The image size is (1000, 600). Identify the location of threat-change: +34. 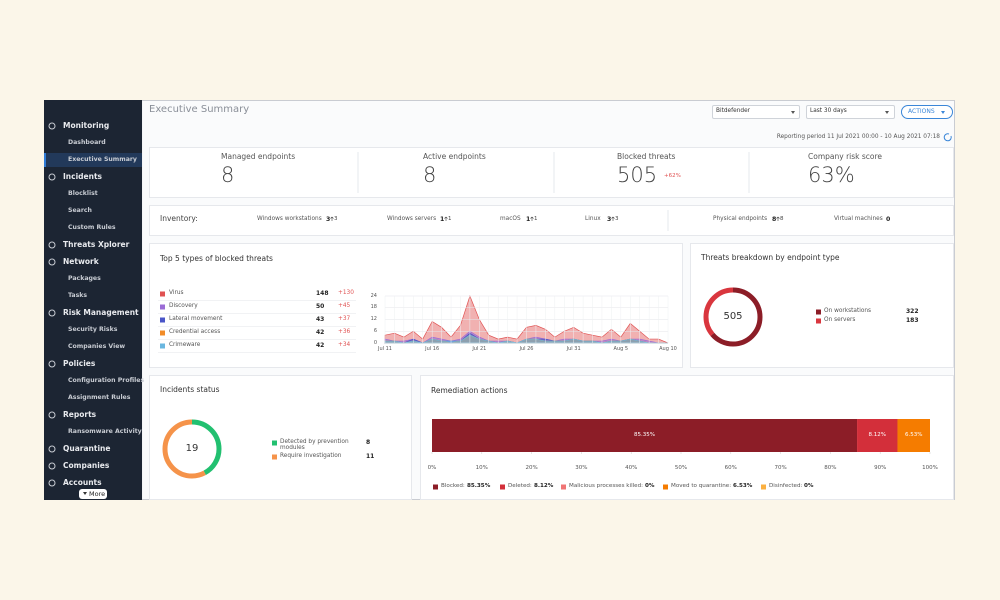
(344, 345).